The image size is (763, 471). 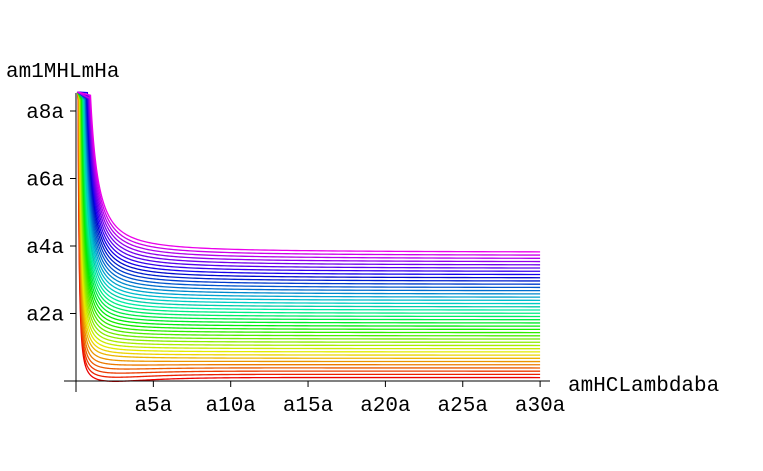 What do you see at coordinates (230, 406) in the screenshot?
I see `x-tick-label-1: a10a` at bounding box center [230, 406].